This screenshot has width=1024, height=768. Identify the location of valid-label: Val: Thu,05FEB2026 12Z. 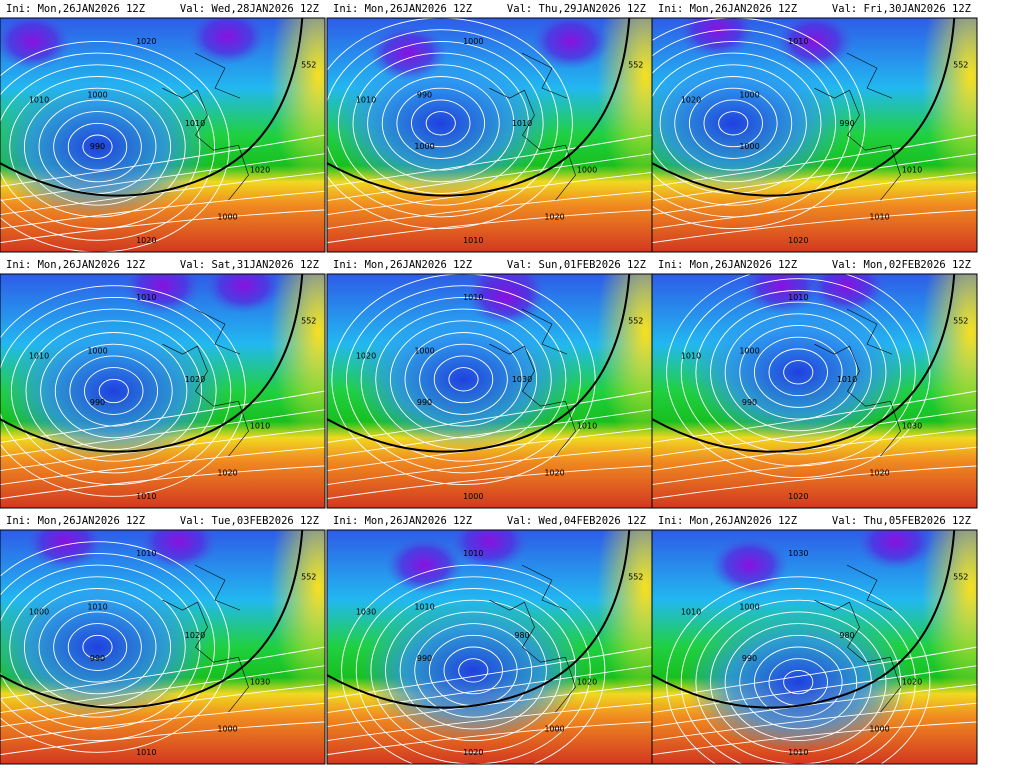
(901, 521).